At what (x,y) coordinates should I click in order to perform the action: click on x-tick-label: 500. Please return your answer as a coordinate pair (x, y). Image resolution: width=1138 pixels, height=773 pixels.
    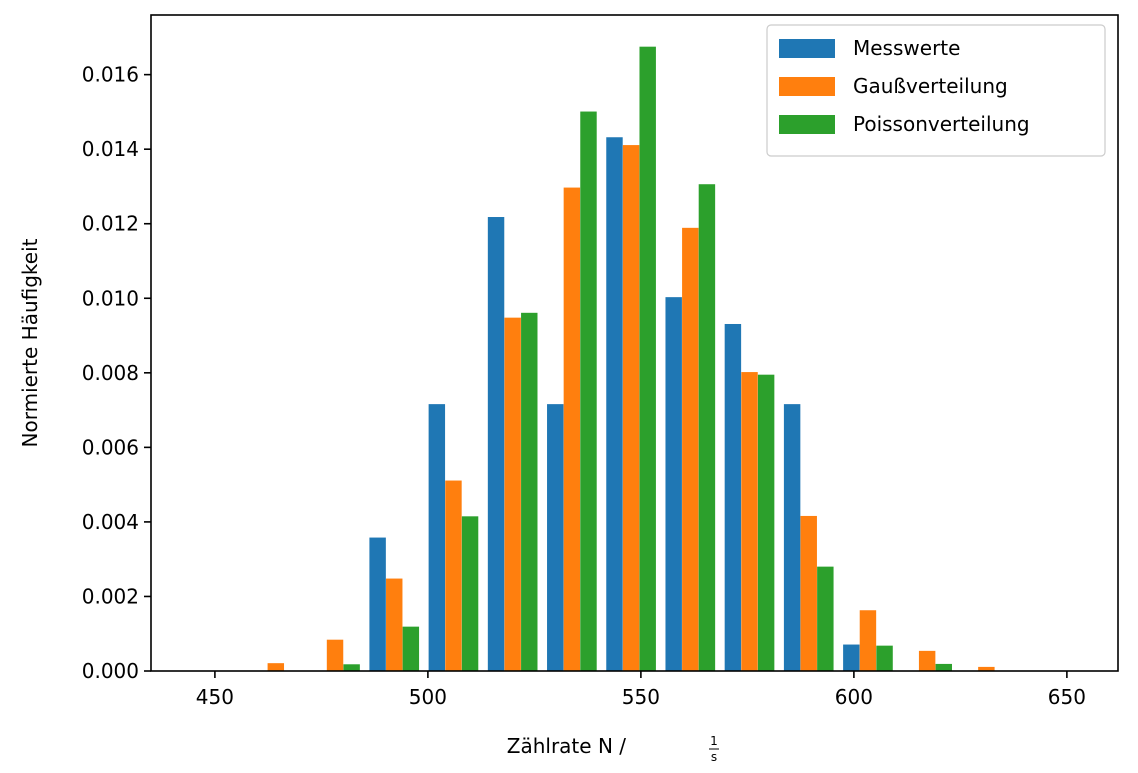
    Looking at the image, I should click on (428, 697).